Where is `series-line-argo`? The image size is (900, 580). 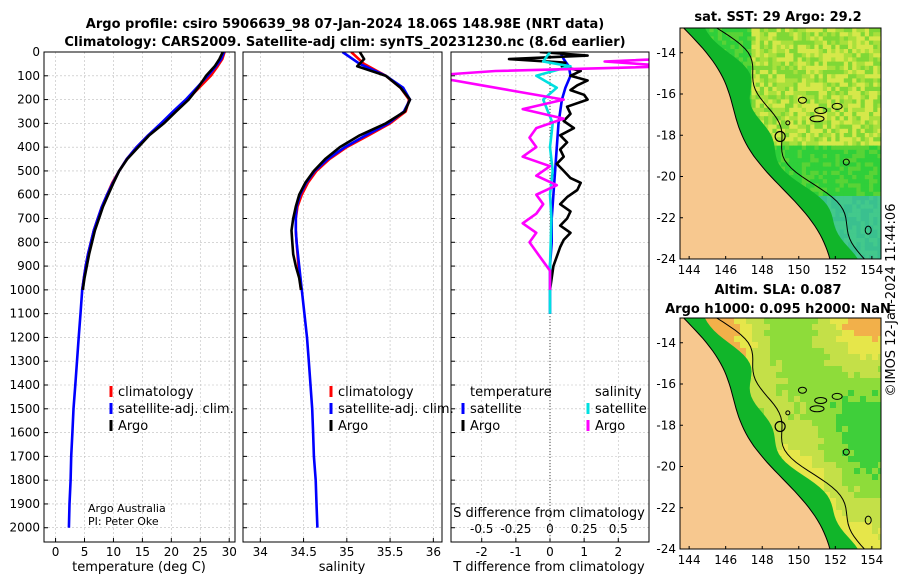
series-line-argo is located at coordinates (351, 171).